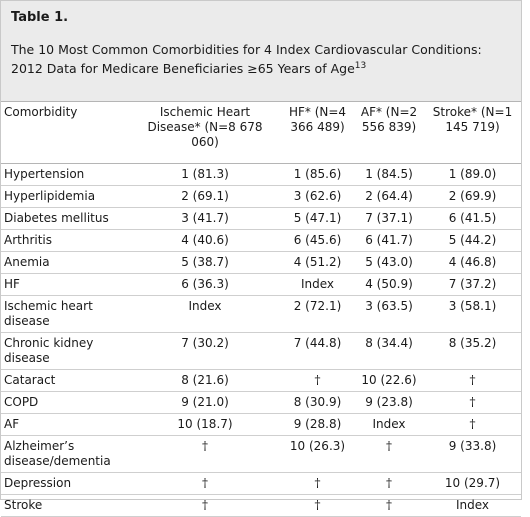 This screenshot has height=517, width=530. Describe the element at coordinates (472, 174) in the screenshot. I see `cell-stroke: 1 (89.0)` at that location.